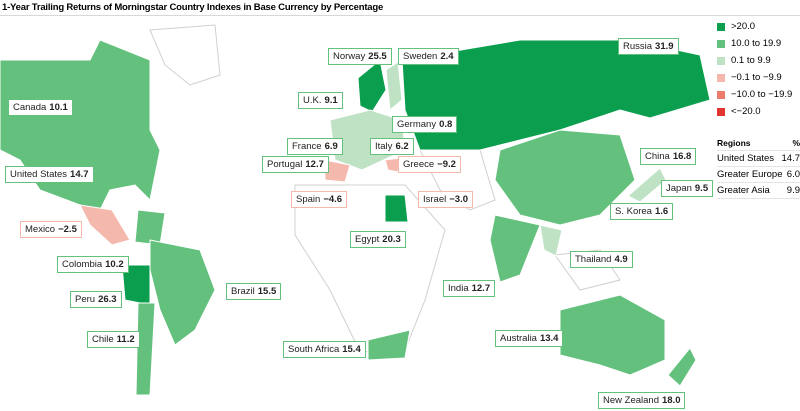  I want to click on country-value: 25.5, so click(377, 56).